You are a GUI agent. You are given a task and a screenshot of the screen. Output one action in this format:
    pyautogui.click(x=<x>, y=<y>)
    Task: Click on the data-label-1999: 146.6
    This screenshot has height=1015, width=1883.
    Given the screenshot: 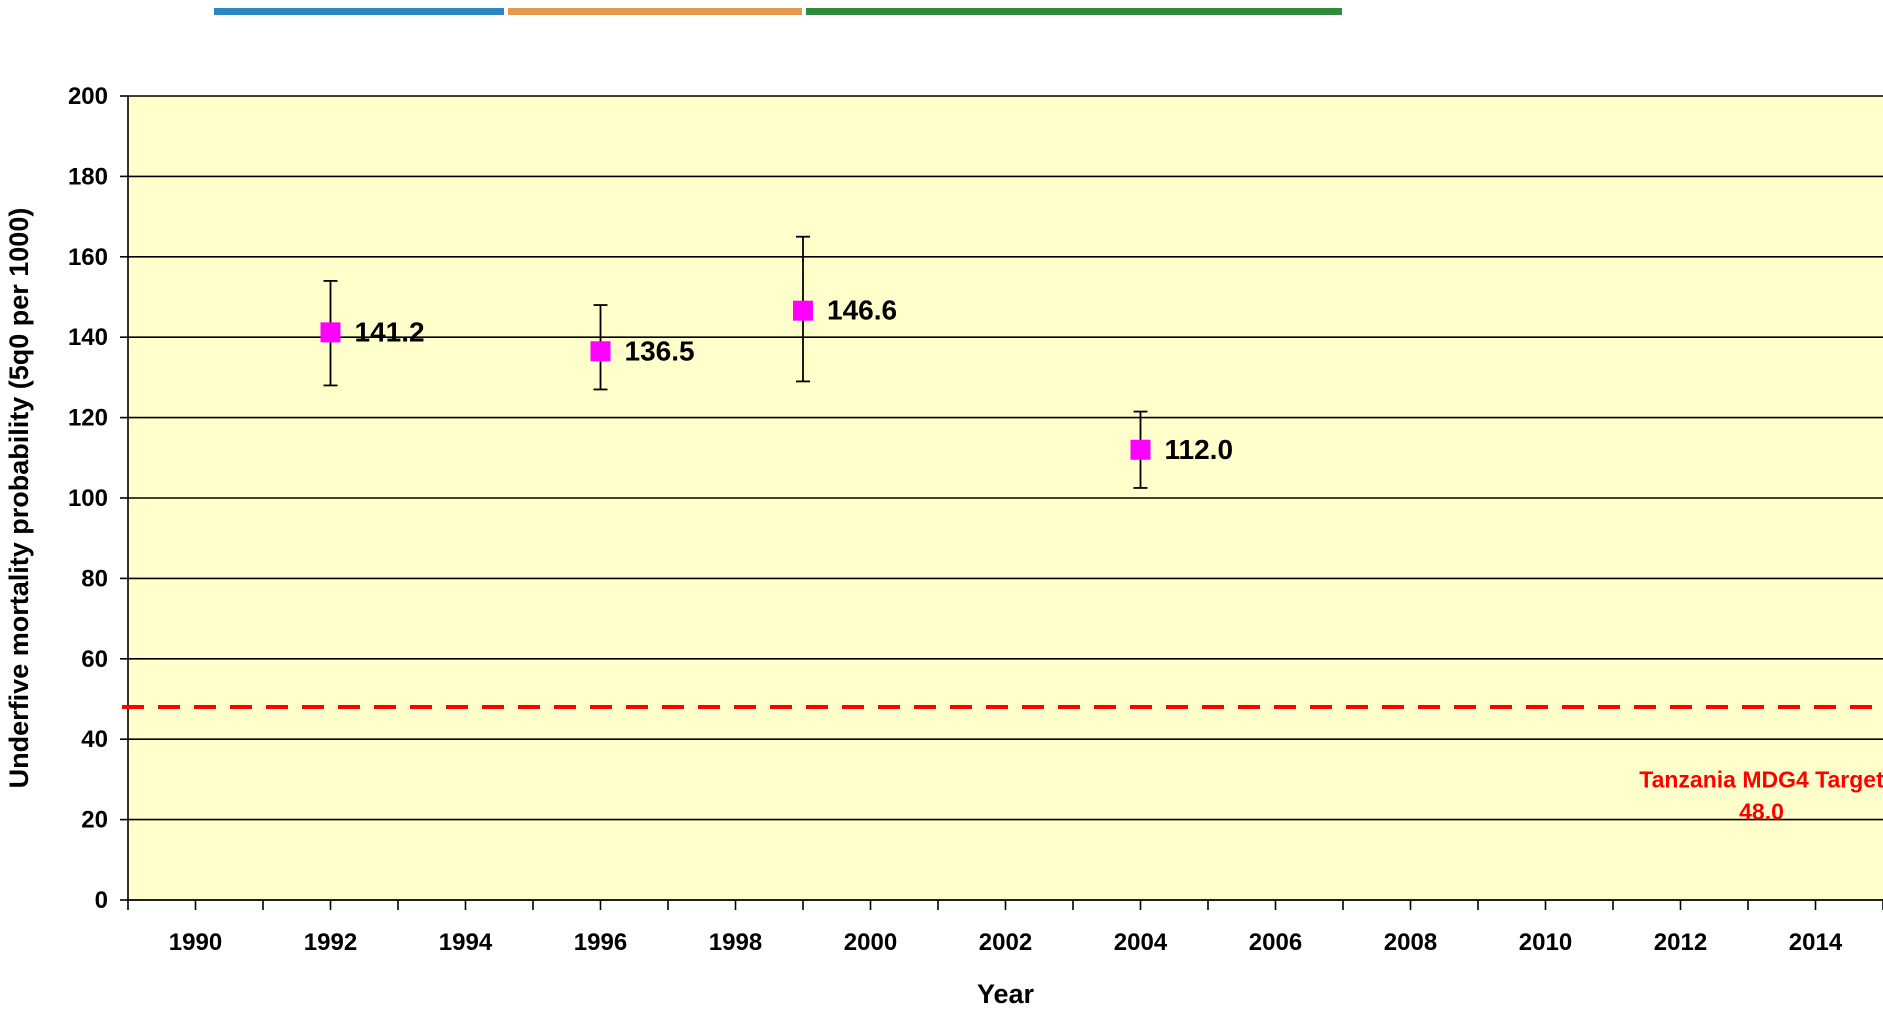 What is the action you would take?
    pyautogui.click(x=862, y=310)
    